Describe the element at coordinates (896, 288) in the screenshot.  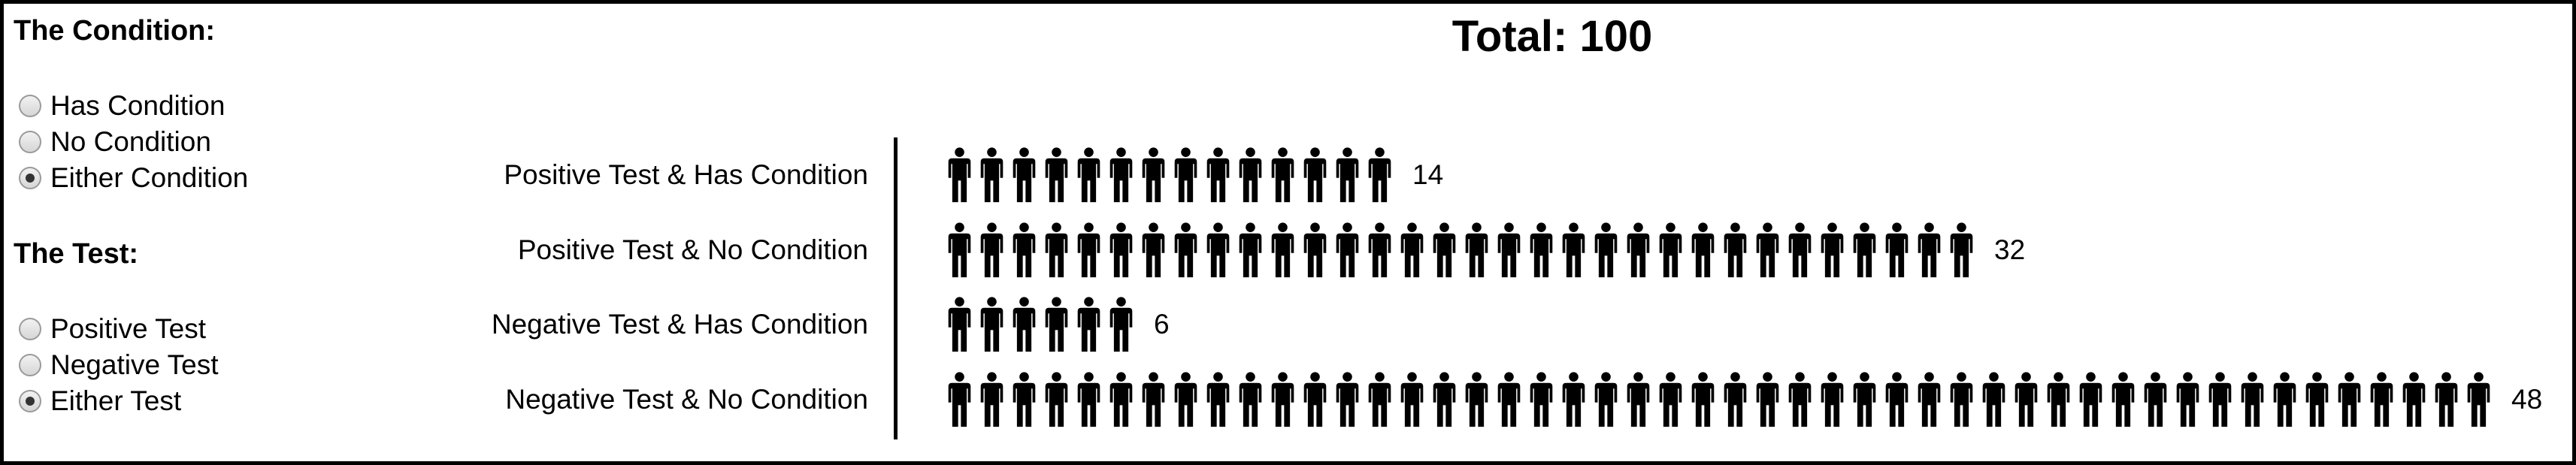
I see `divider-line` at that location.